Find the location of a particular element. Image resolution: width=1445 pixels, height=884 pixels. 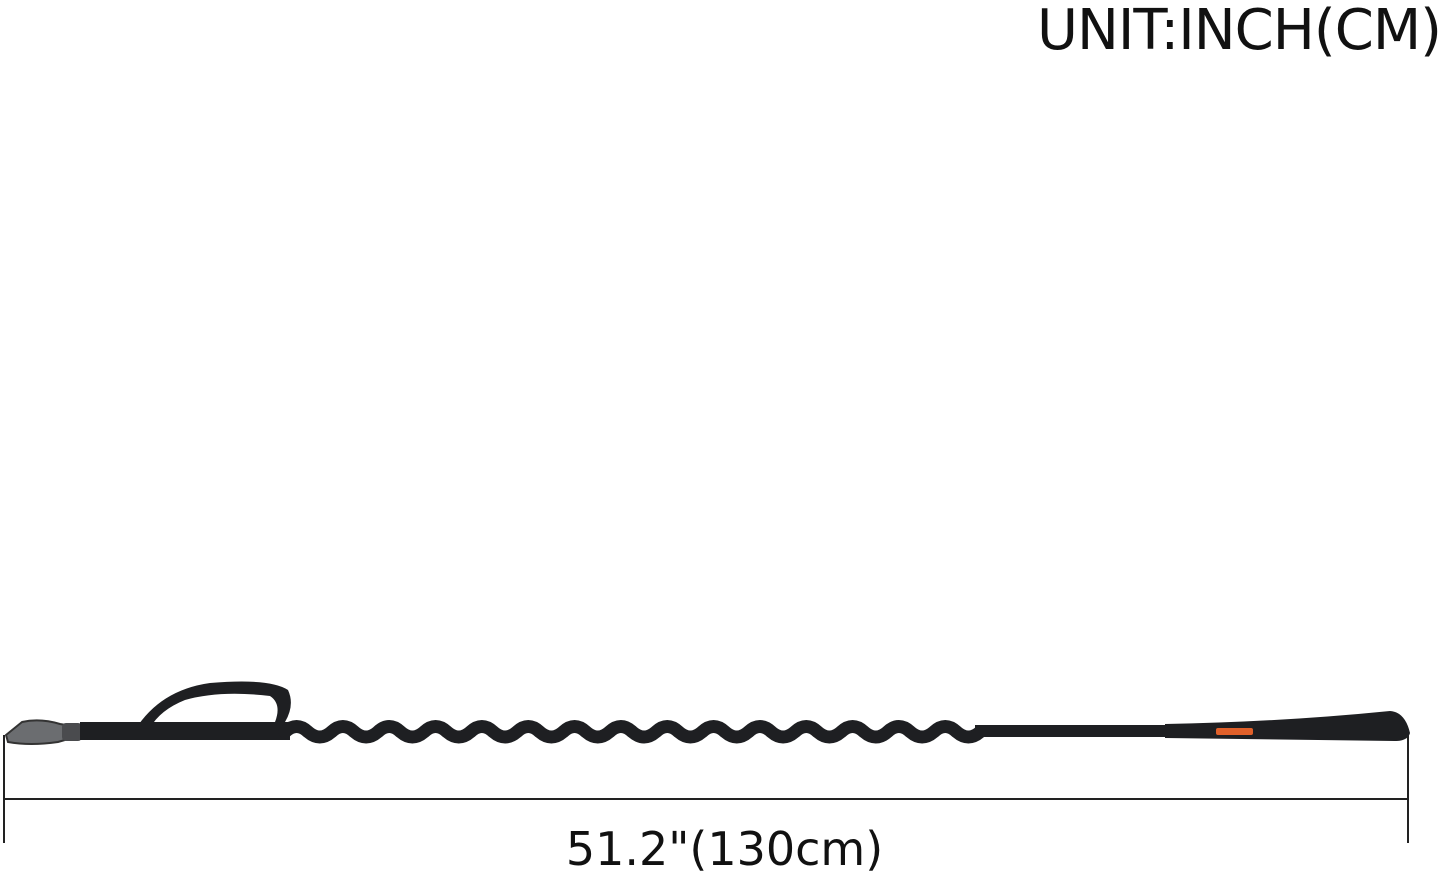

dog-leash-icon is located at coordinates (707, 713).